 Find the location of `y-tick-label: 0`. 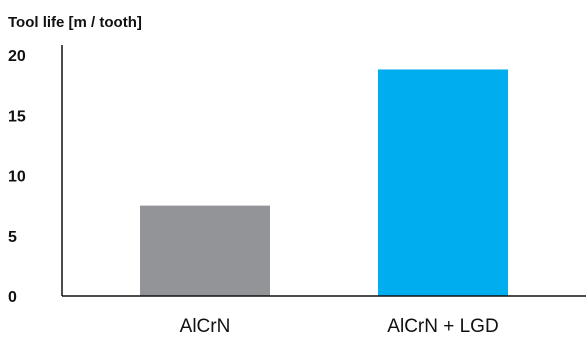

y-tick-label: 0 is located at coordinates (12, 297).